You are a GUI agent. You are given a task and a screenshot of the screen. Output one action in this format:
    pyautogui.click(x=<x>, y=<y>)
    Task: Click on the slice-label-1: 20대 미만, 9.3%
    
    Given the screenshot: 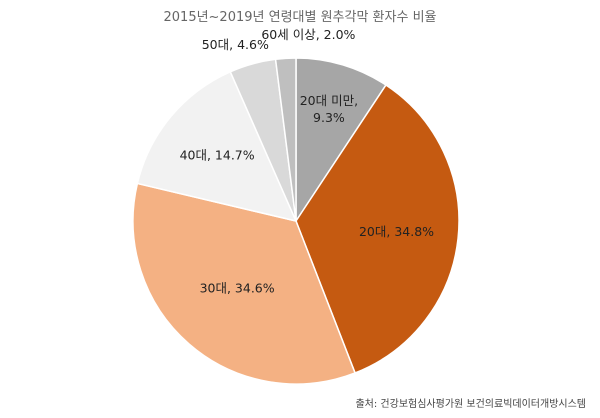 What is the action you would take?
    pyautogui.click(x=329, y=109)
    